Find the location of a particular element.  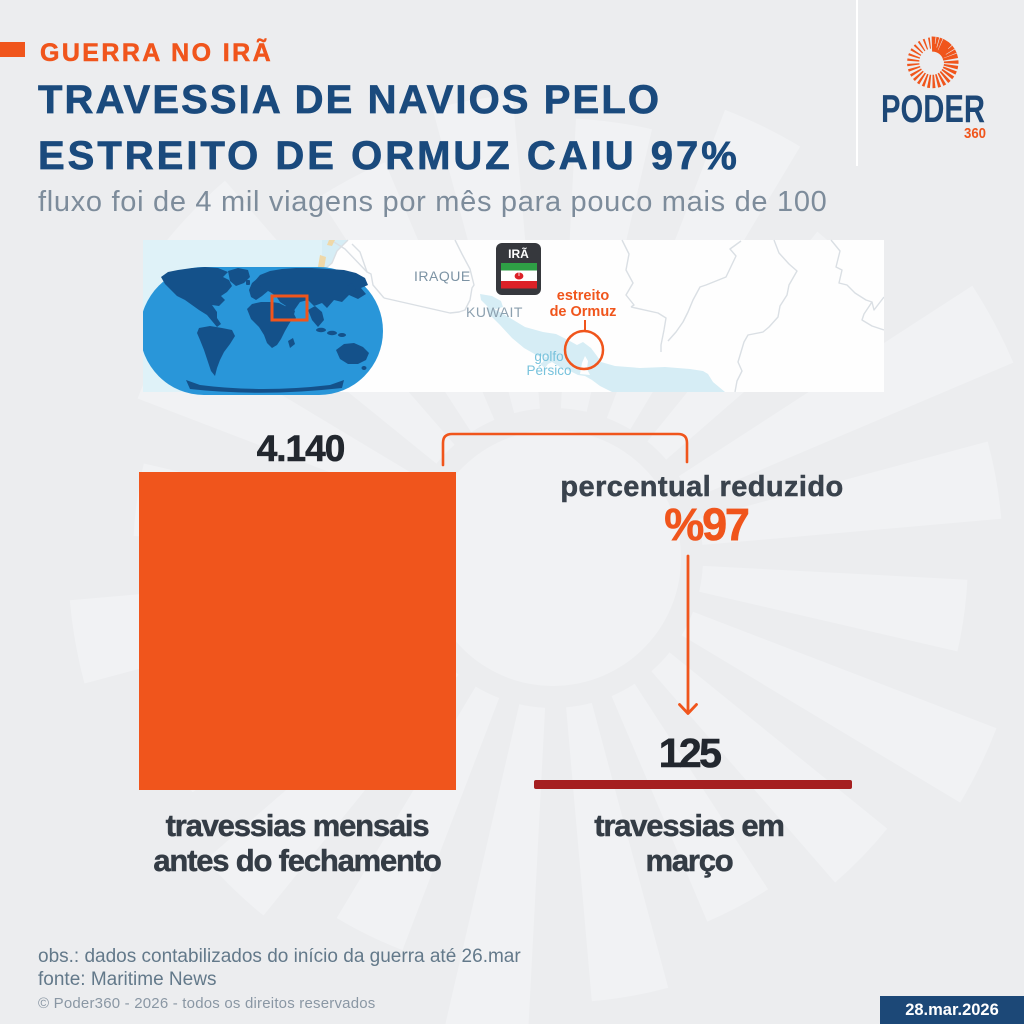

svg-text: golfo is located at coordinates (548, 356).